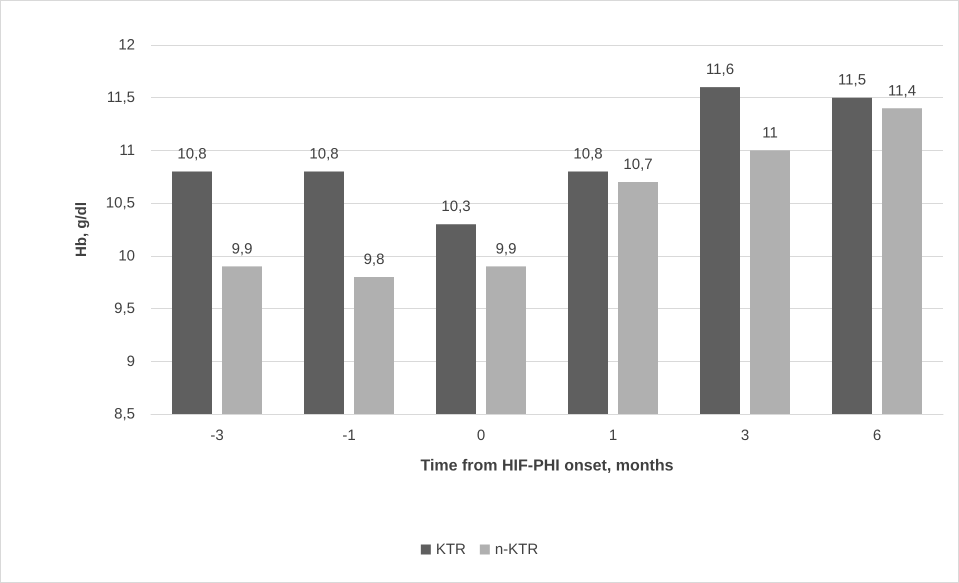 This screenshot has width=959, height=583. Describe the element at coordinates (130, 361) in the screenshot. I see `y-tick-label: 9` at that location.